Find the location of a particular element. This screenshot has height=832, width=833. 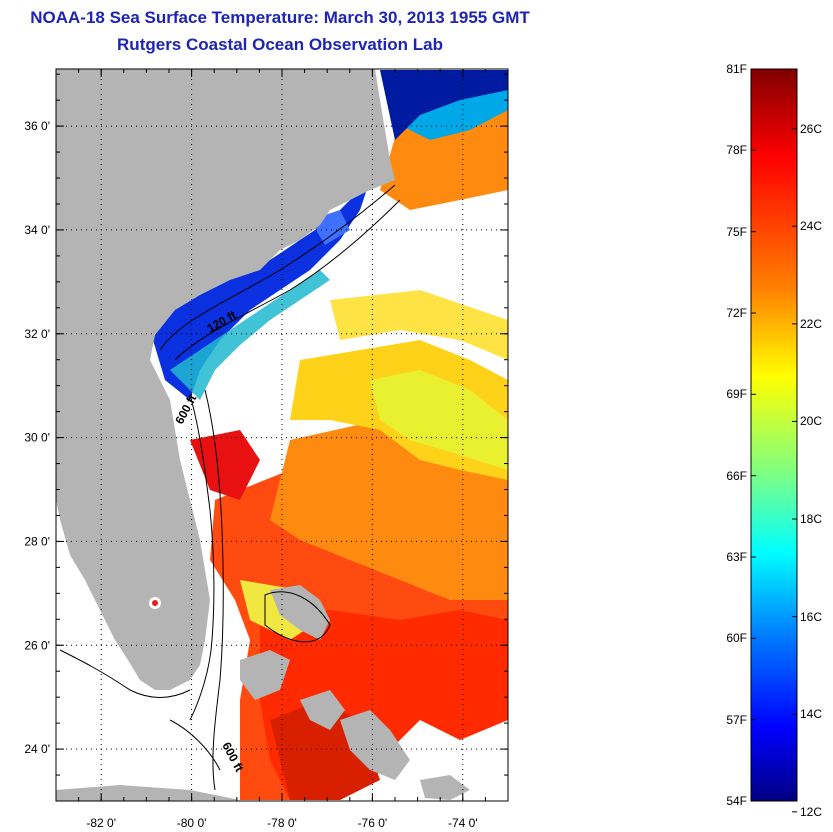

colorbar-celsius-label: 22C is located at coordinates (811, 323).